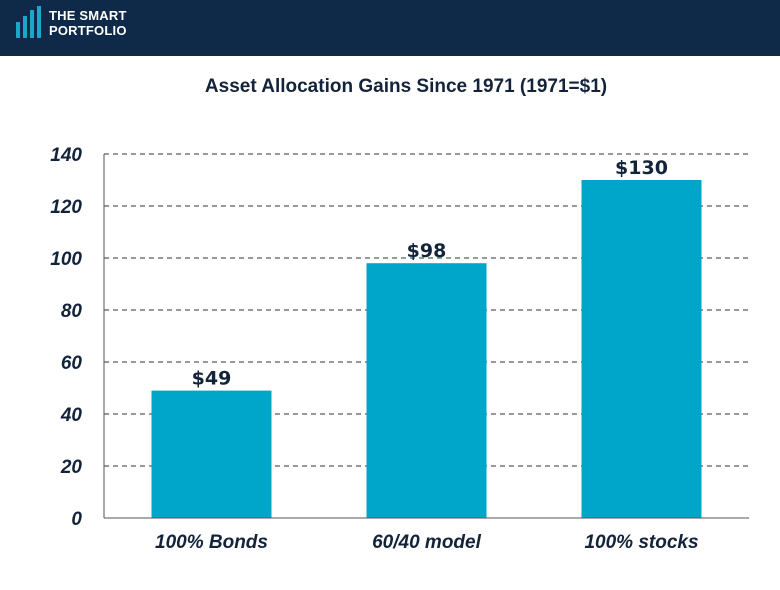  What do you see at coordinates (66, 259) in the screenshot?
I see `y-tick-label: 100` at bounding box center [66, 259].